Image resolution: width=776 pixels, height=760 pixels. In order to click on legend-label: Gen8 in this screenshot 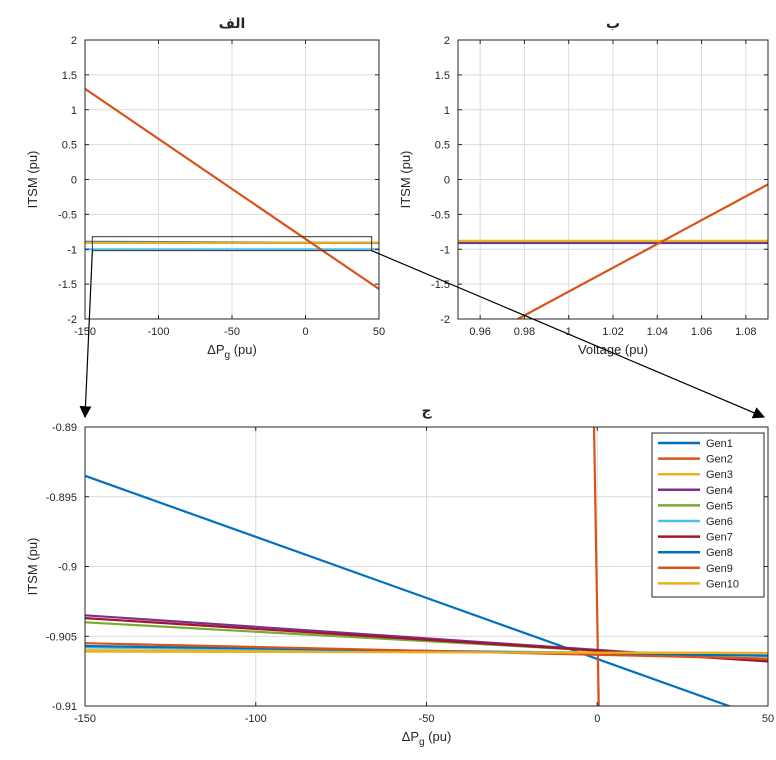, I will do `click(719, 553)`.